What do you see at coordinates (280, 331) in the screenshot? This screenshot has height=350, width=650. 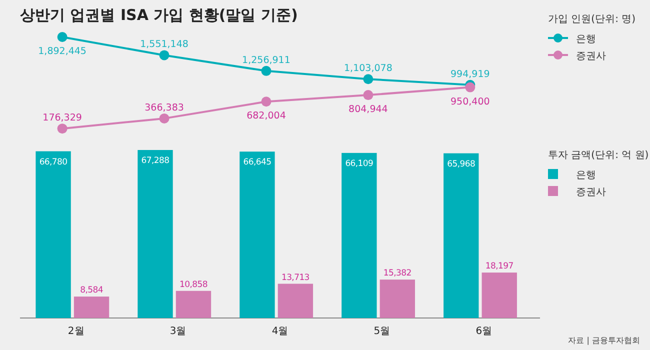 I see `x-tick-label: 4월` at bounding box center [280, 331].